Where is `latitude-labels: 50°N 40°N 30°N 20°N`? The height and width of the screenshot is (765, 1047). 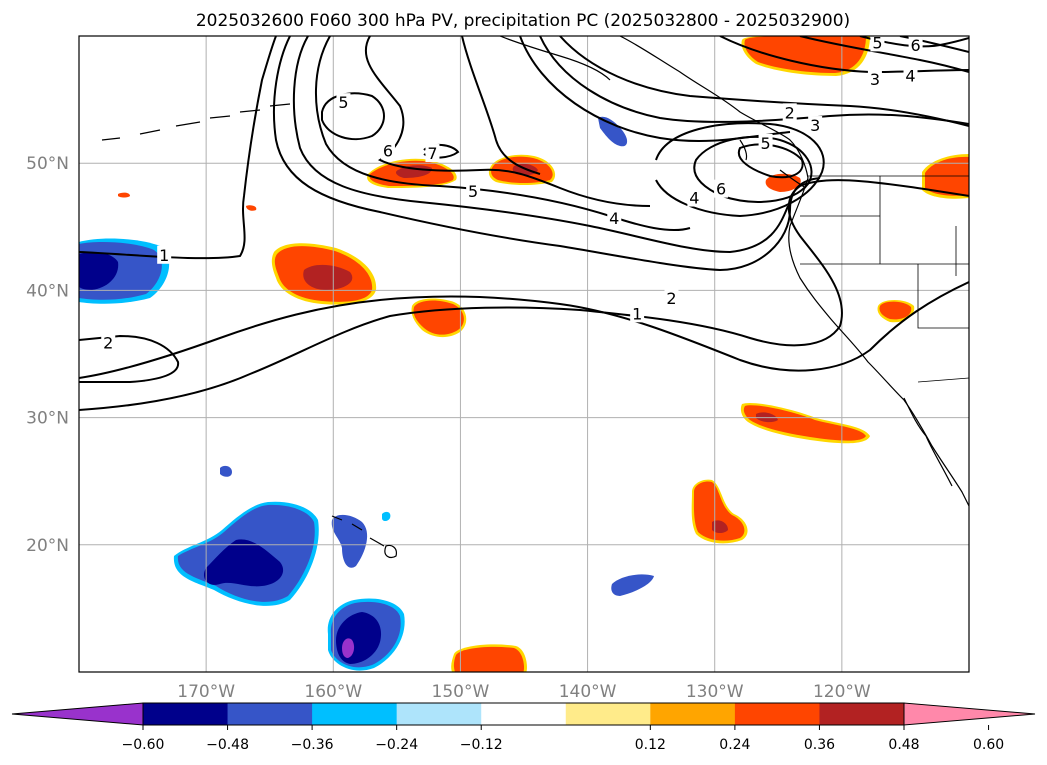
latitude-labels: 50°N 40°N 30°N 20°N is located at coordinates (47, 355).